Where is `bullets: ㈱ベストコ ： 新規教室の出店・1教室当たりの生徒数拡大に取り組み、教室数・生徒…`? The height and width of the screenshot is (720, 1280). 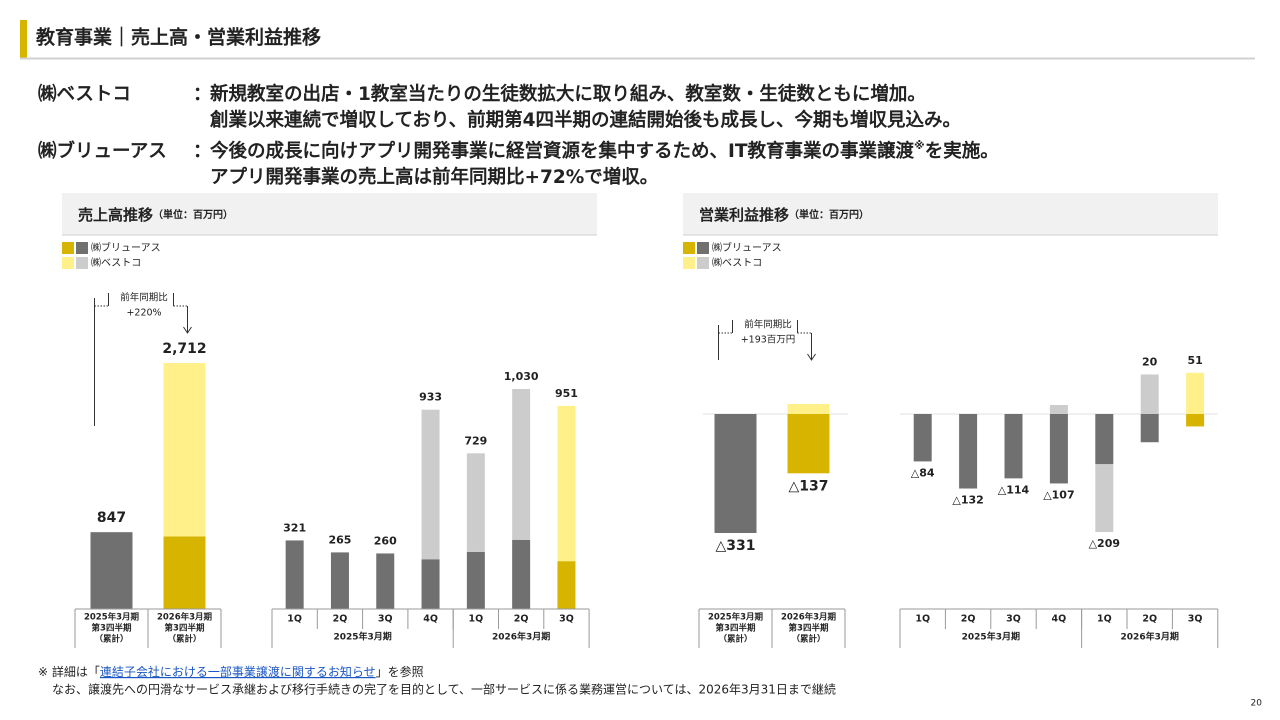
bullets: ㈱ベストコ ： 新規教室の出店・1教室当たりの生徒数拡大に取り組み、教室数・生徒… is located at coordinates (518, 135).